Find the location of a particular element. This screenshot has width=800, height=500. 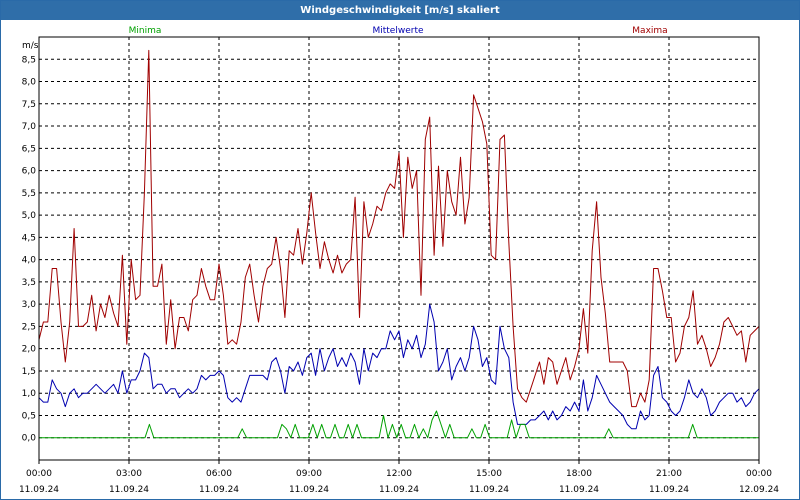

y-tick-label: 0,5 is located at coordinates (29, 416).